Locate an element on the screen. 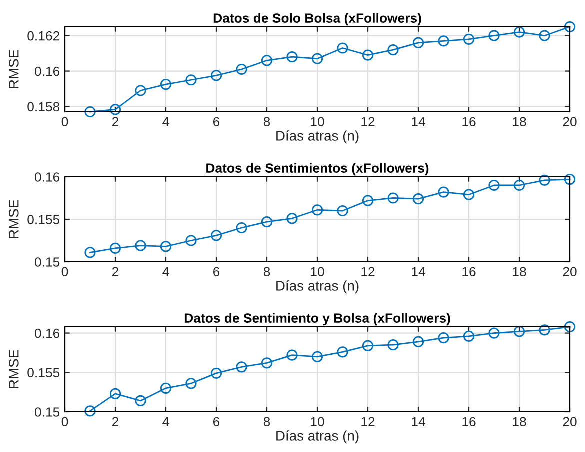 This screenshot has height=452, width=585. y-tick-label: 0.158 is located at coordinates (44, 107).